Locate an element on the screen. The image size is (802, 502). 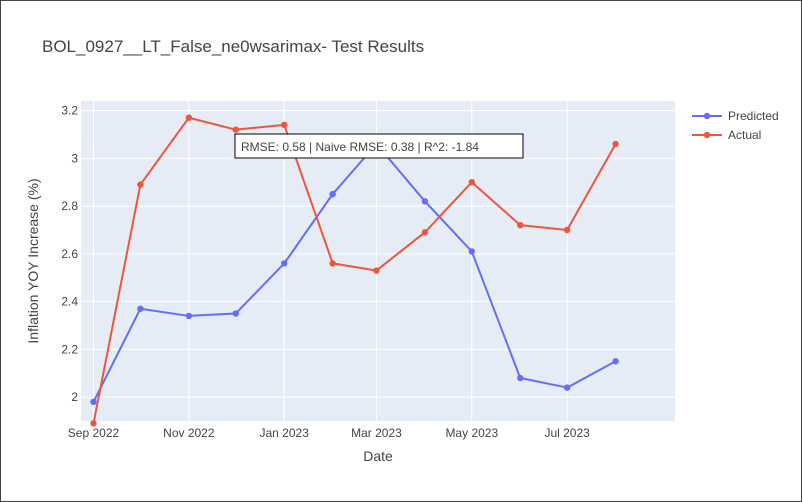
x-axis-label: Date is located at coordinates (378, 456).